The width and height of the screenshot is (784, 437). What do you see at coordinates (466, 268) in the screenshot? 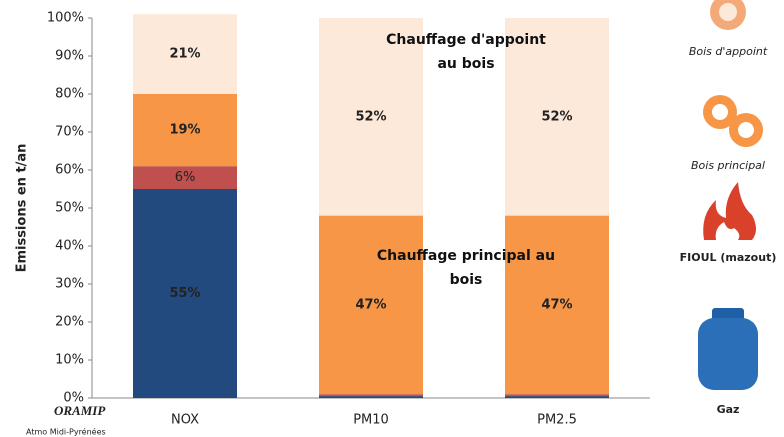
I see `annotation: Chauffage principal au bois` at bounding box center [466, 268].